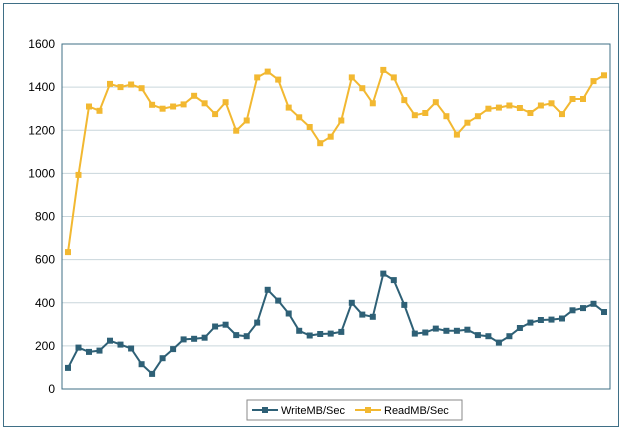 Image resolution: width=625 pixels, height=432 pixels. I want to click on y-axis: 0 200 400 600 800 1000 1200 1400 1600, so click(41, 216).